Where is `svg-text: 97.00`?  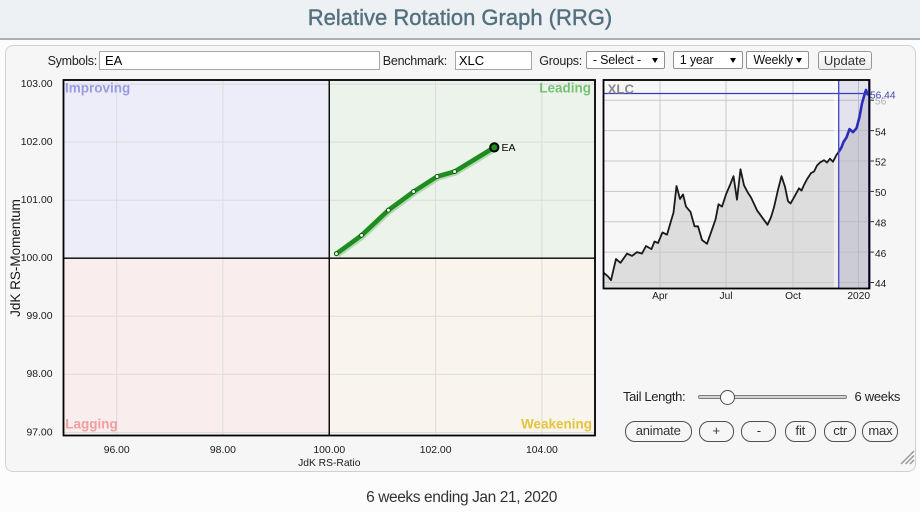
svg-text: 97.00 is located at coordinates (39, 432).